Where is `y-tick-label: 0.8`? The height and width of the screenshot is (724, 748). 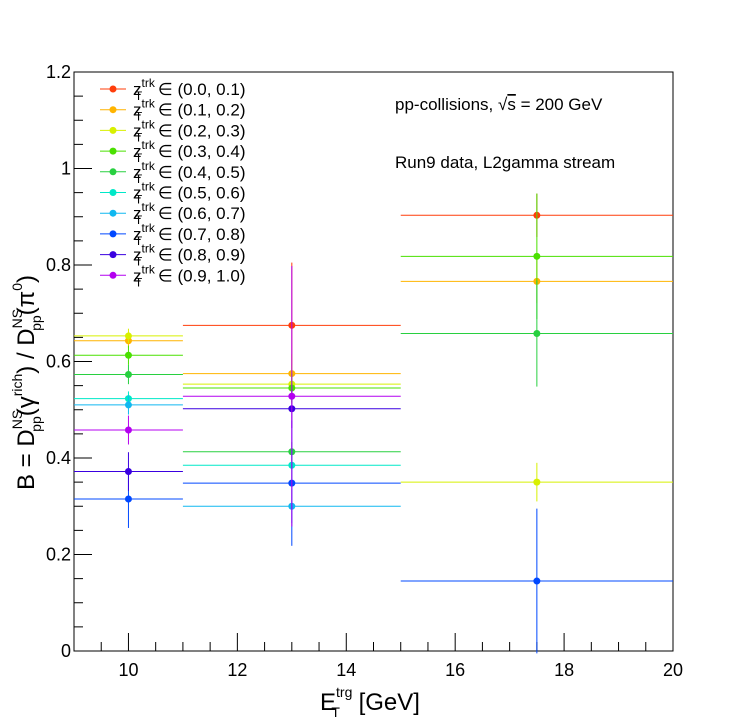
y-tick-label: 0.8 is located at coordinates (58, 265).